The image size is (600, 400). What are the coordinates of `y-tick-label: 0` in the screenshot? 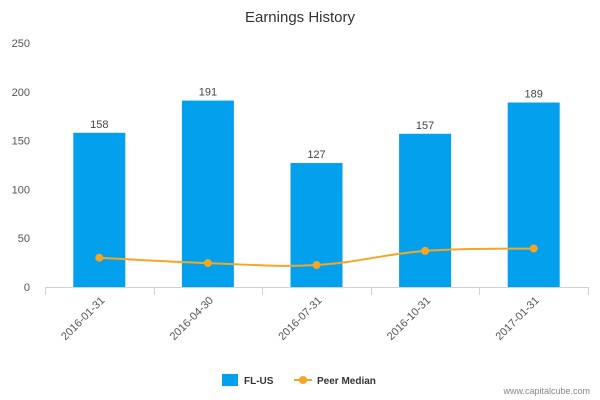 It's located at (27, 288).